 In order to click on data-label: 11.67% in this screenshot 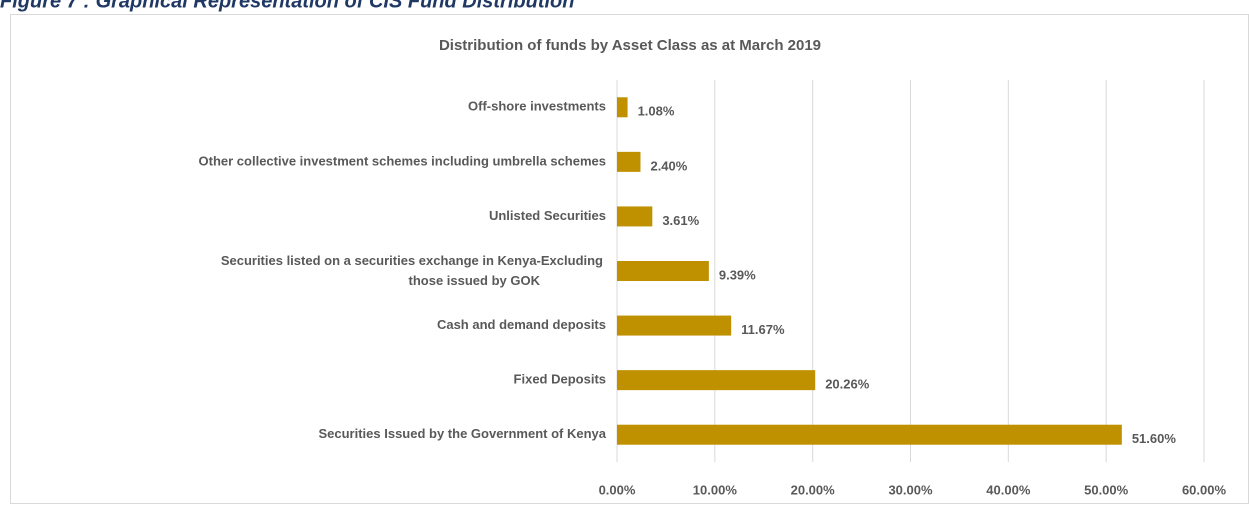, I will do `click(763, 329)`.